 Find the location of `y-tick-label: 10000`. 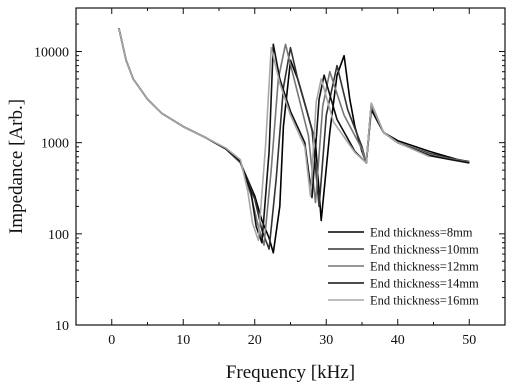

y-tick-label: 10000 is located at coordinates (51, 52).